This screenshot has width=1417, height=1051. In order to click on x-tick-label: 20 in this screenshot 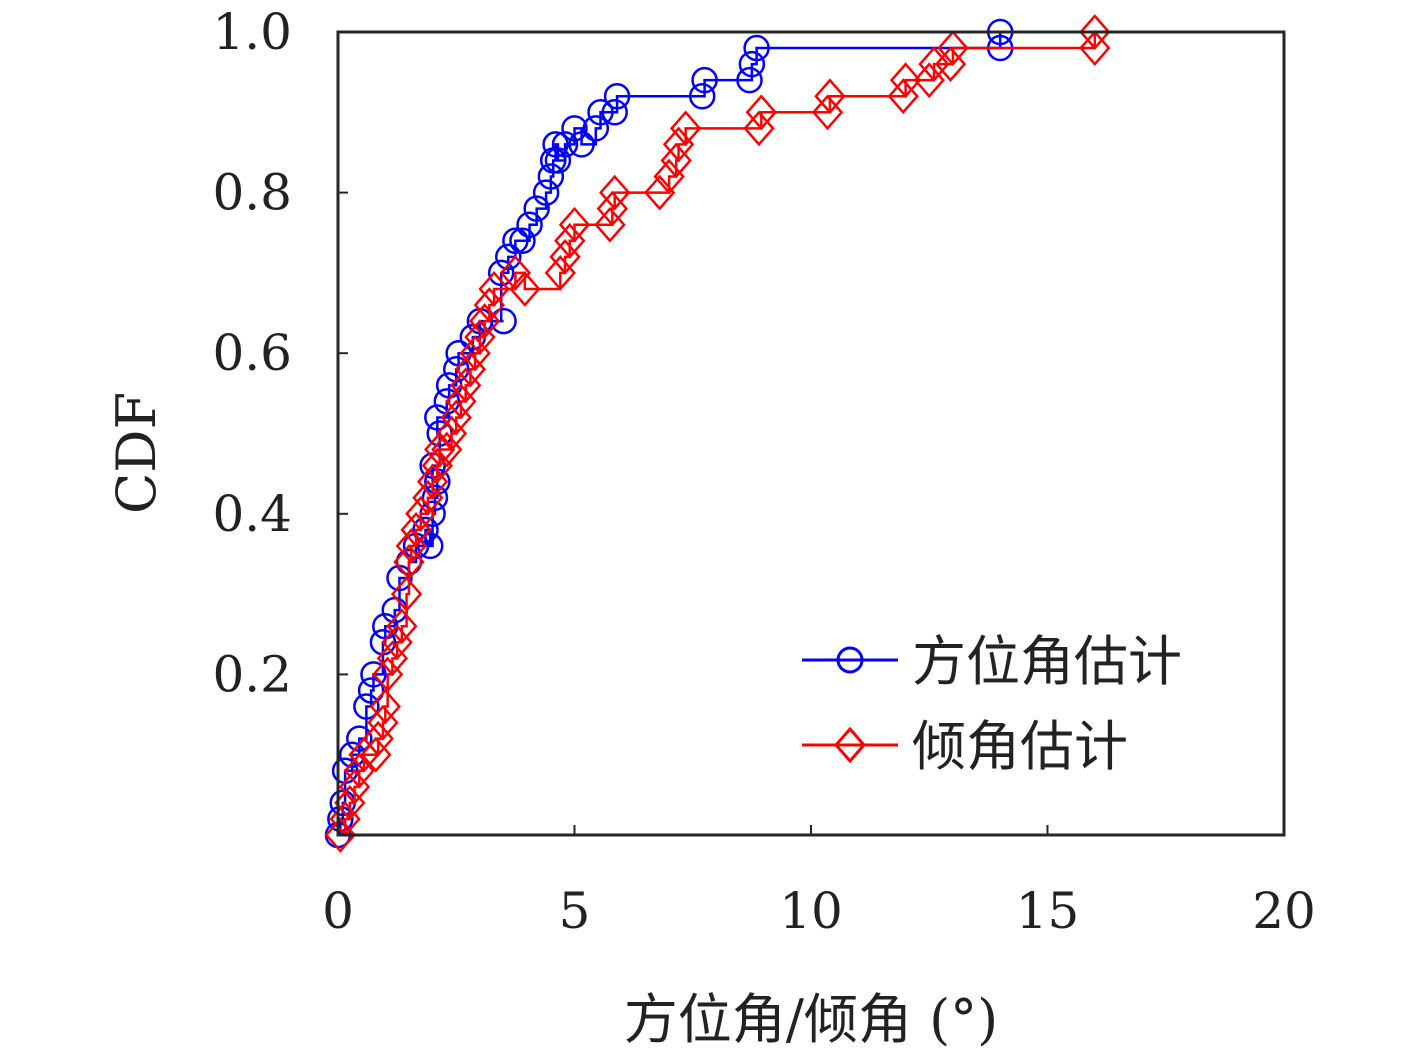, I will do `click(1284, 911)`.